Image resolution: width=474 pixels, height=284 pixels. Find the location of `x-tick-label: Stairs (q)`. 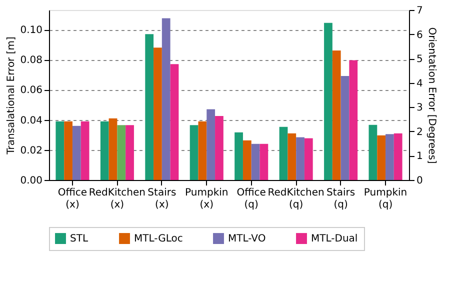

x-tick-label: Stairs (q) is located at coordinates (341, 199).